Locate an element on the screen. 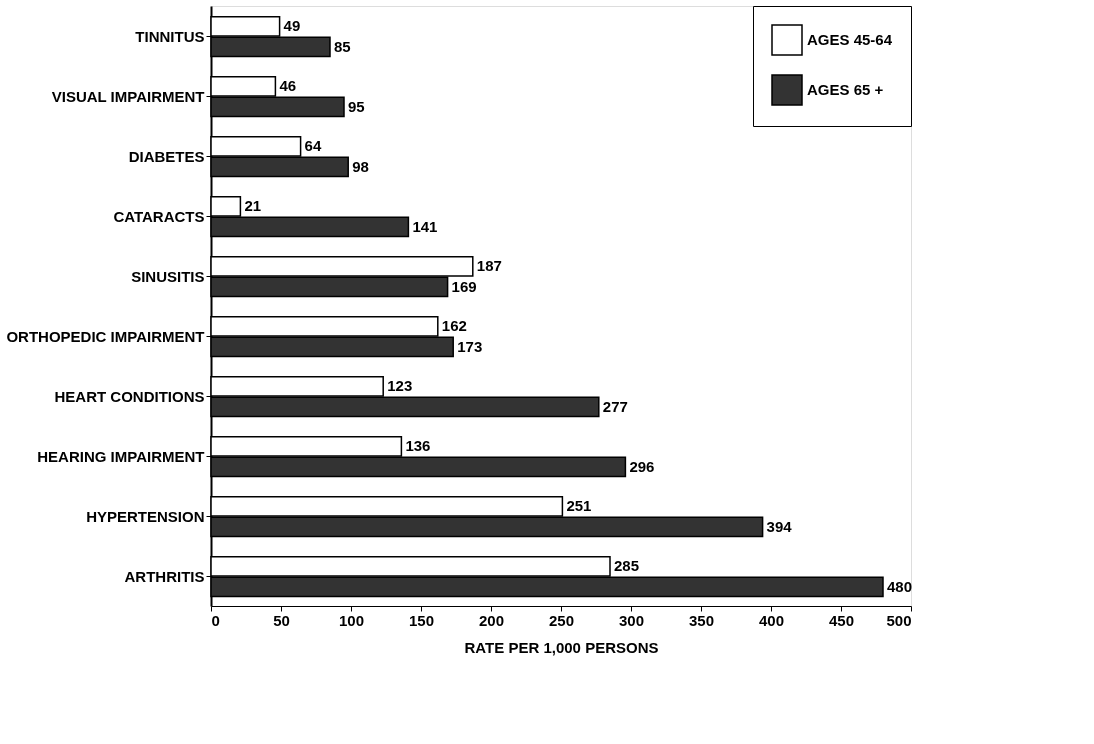  y-tick-label: SINUSITIS is located at coordinates (168, 276).